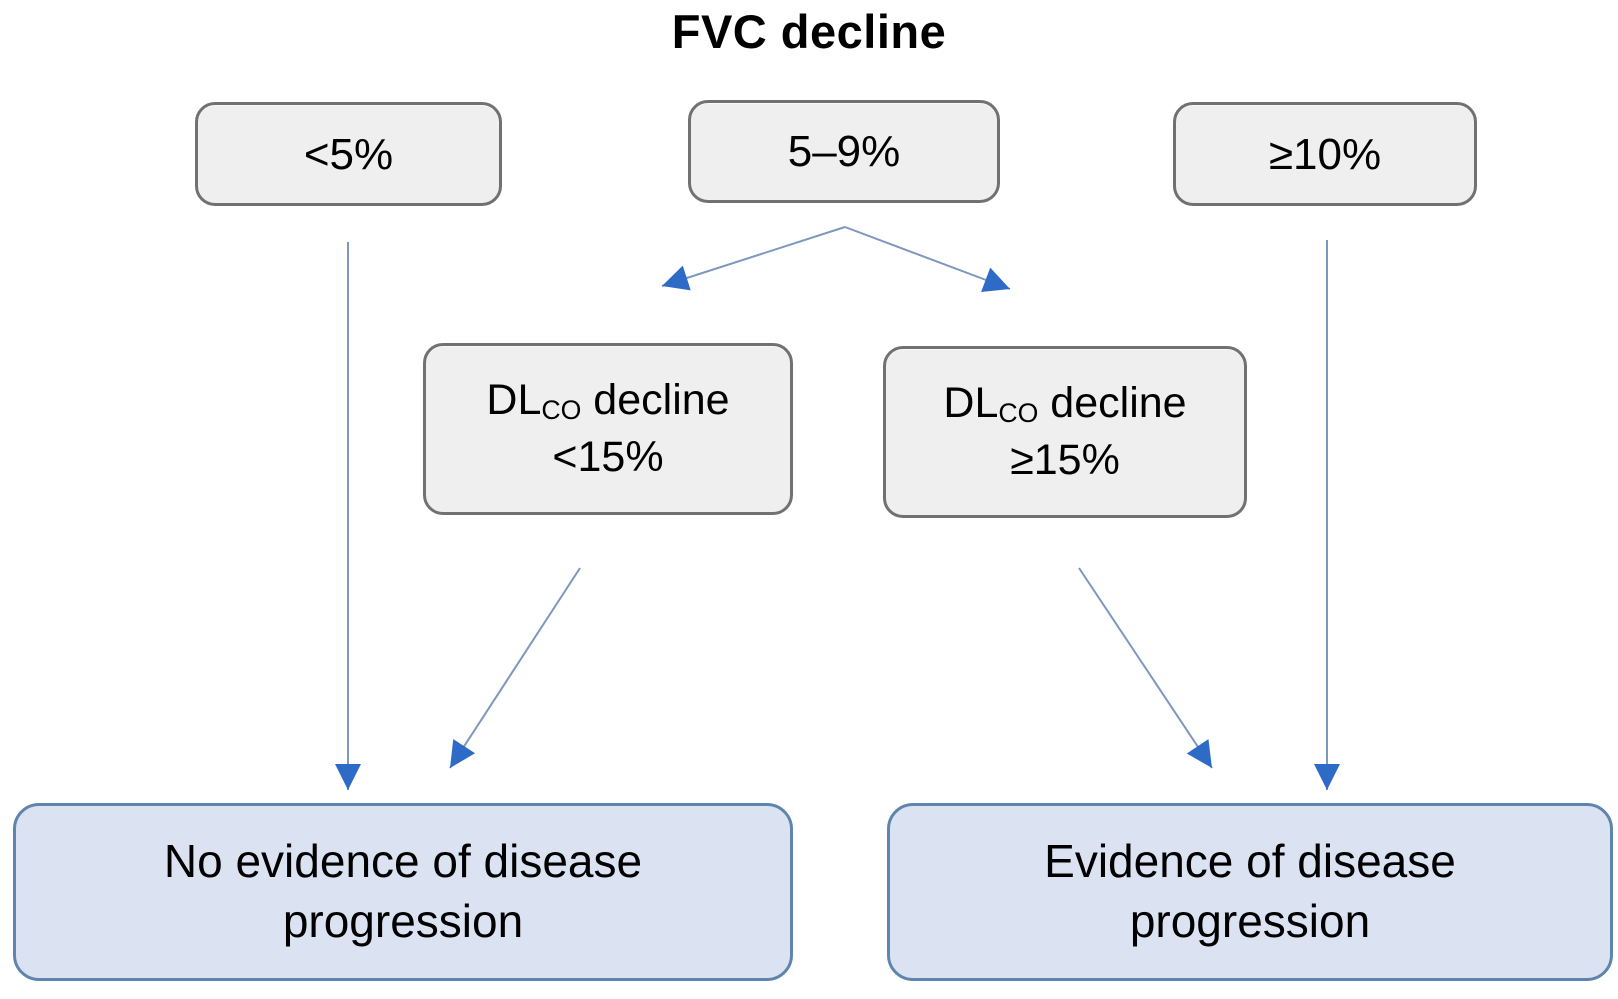  I want to click on node-label: <5%, so click(348, 154).